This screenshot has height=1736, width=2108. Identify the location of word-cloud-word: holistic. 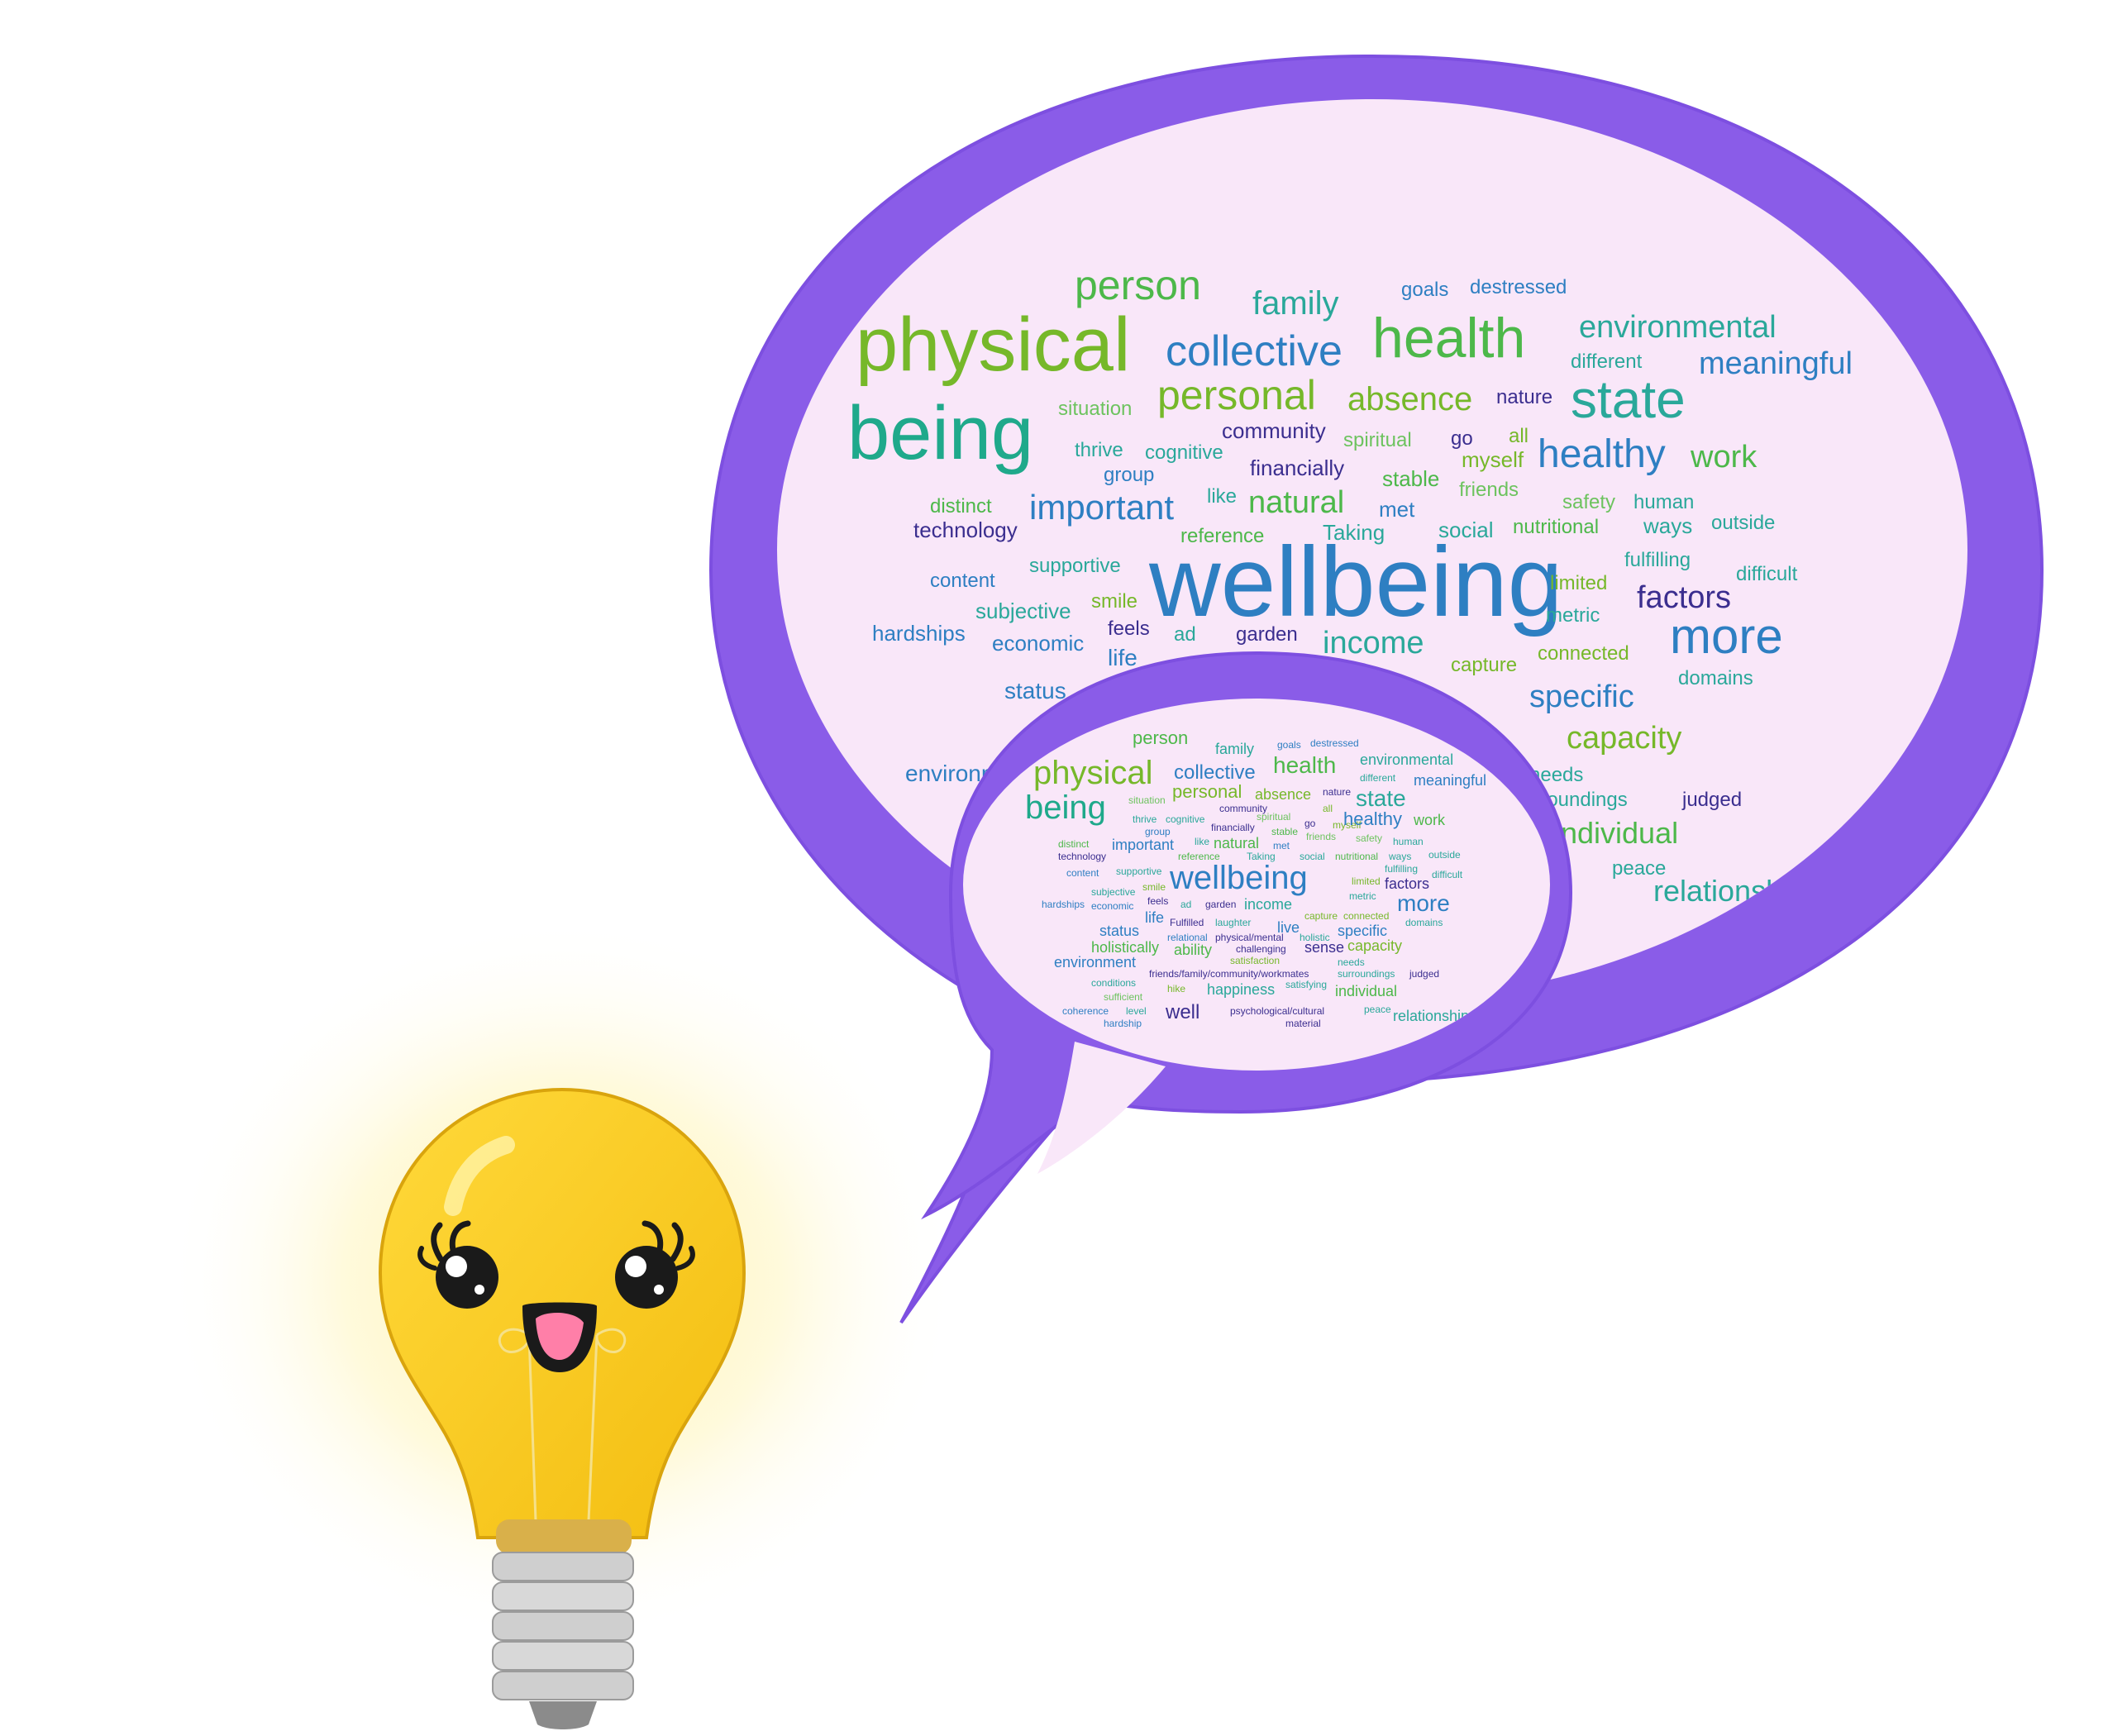
(1315, 937).